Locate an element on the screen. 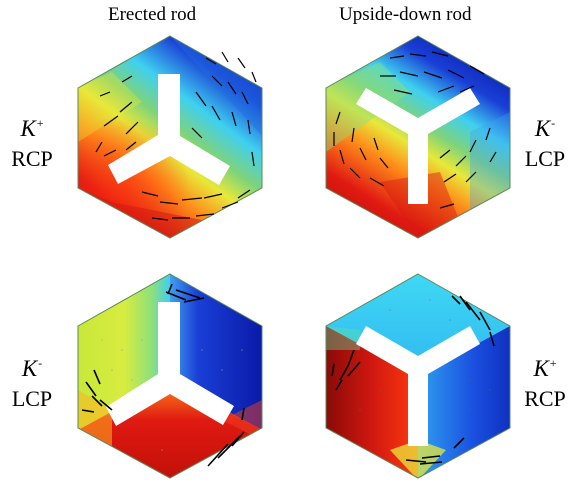 This screenshot has width=574, height=491. field-map-bottom-right is located at coordinates (418, 376).